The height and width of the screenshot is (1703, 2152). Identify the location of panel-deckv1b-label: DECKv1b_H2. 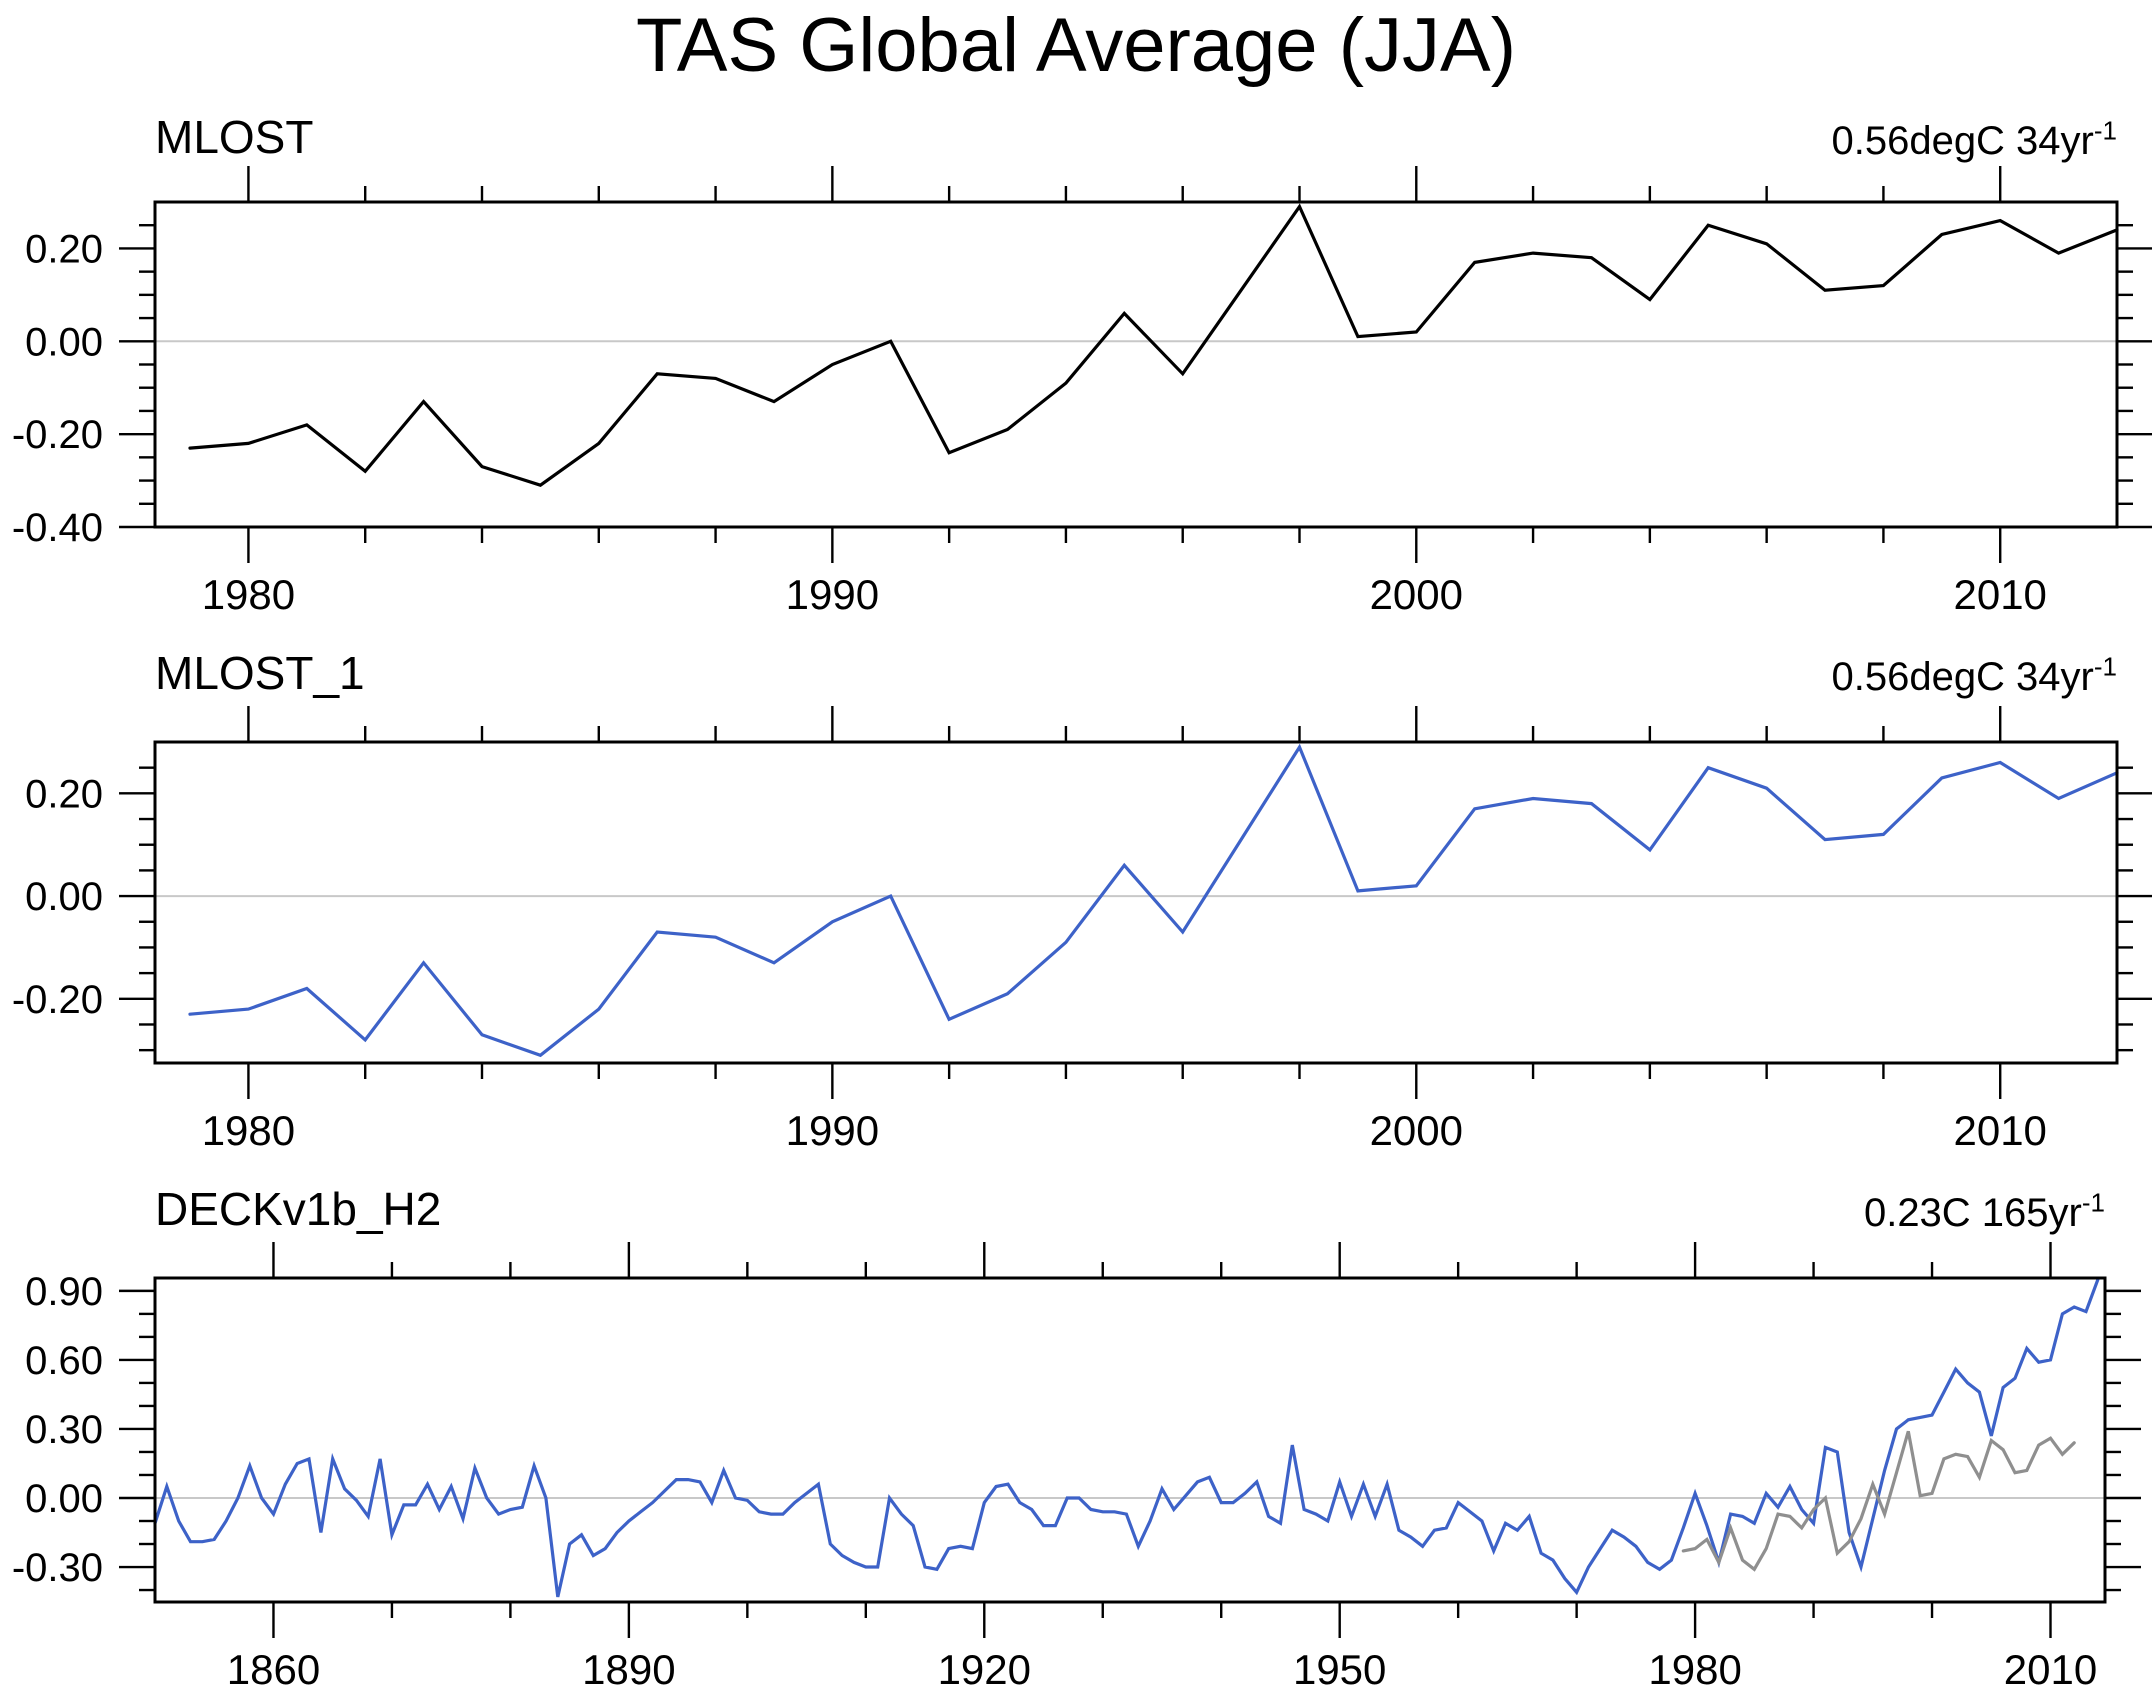
(298, 1209).